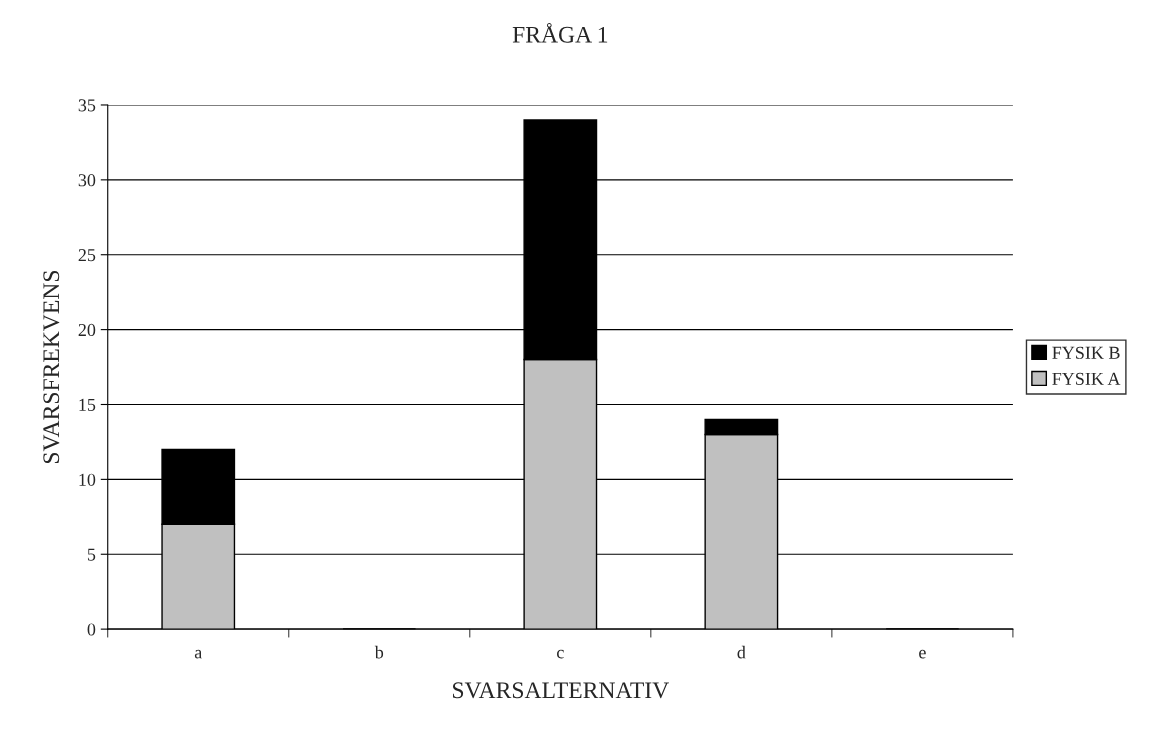 The width and height of the screenshot is (1171, 729). I want to click on y-tick-label: 5, so click(91, 554).